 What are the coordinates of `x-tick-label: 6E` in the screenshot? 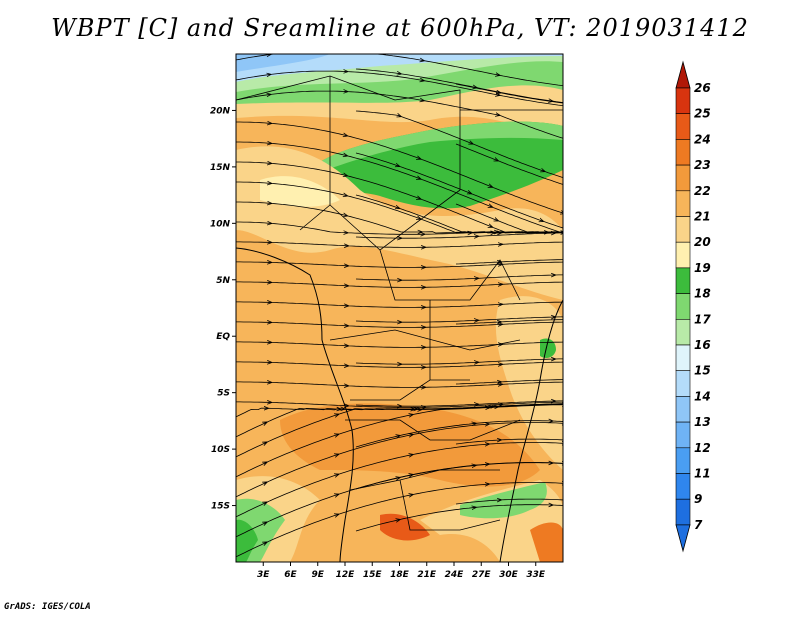 It's located at (290, 575).